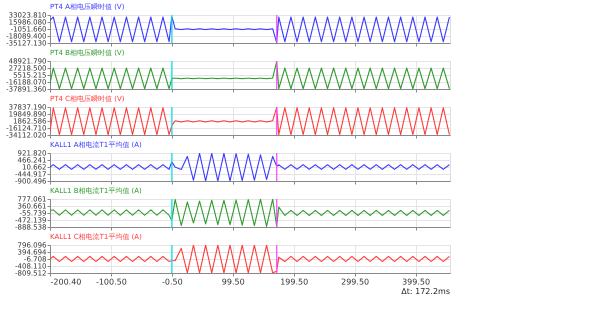 The height and width of the screenshot is (333, 600). I want to click on x-tick-label: 299.50, so click(355, 282).